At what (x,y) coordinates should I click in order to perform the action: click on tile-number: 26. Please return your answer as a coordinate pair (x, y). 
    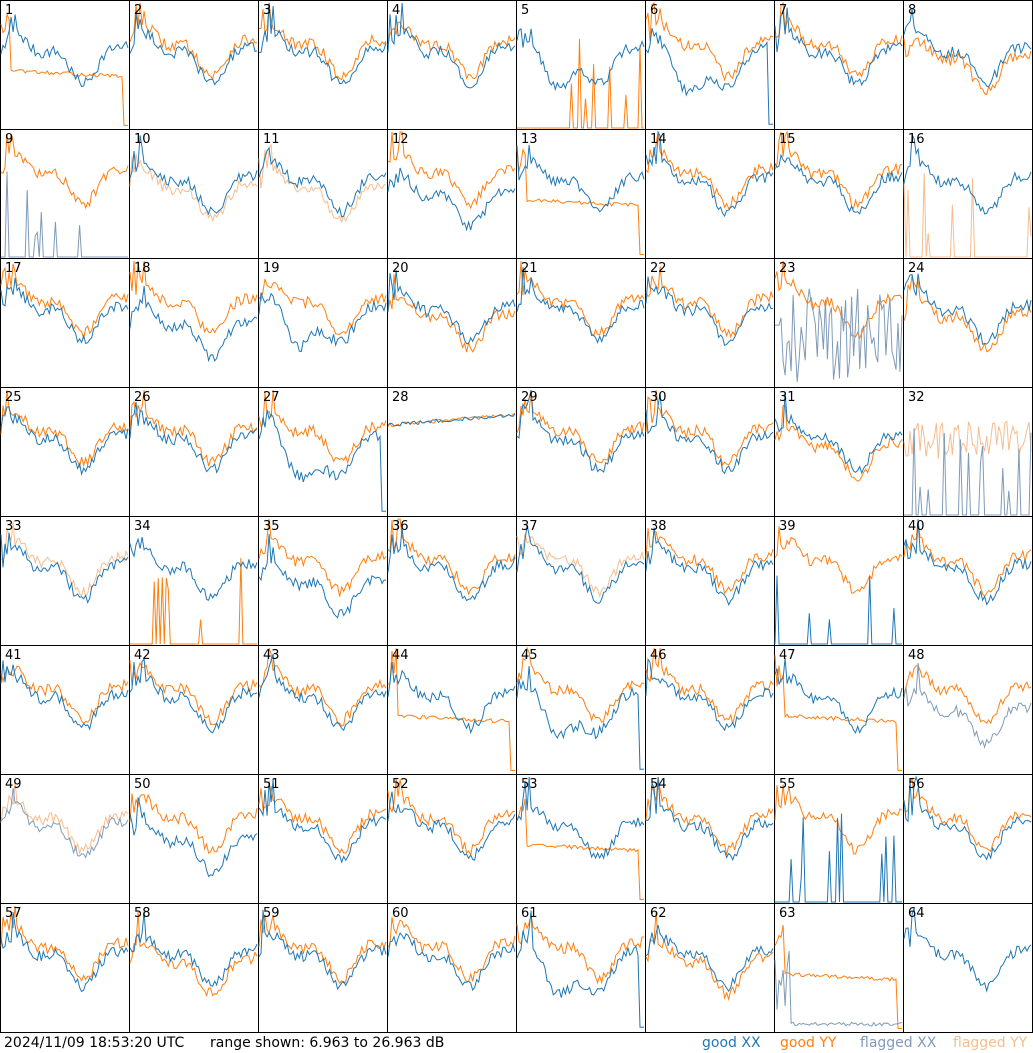
    Looking at the image, I should click on (142, 397).